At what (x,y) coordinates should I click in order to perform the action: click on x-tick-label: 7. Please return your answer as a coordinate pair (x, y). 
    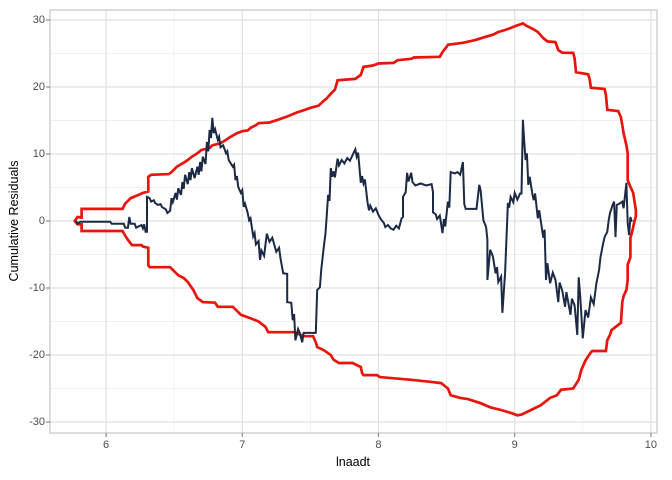
    Looking at the image, I should click on (242, 445).